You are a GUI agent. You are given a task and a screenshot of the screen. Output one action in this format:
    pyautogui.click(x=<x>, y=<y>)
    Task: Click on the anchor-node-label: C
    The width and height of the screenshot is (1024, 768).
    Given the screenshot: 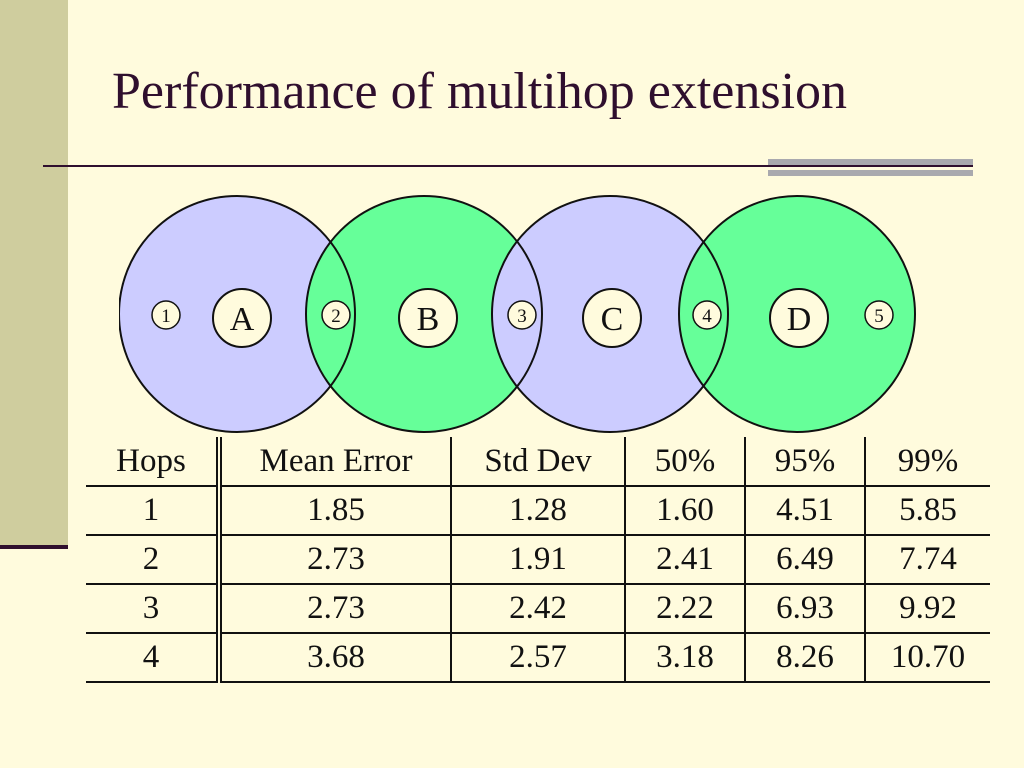 What is the action you would take?
    pyautogui.click(x=612, y=319)
    